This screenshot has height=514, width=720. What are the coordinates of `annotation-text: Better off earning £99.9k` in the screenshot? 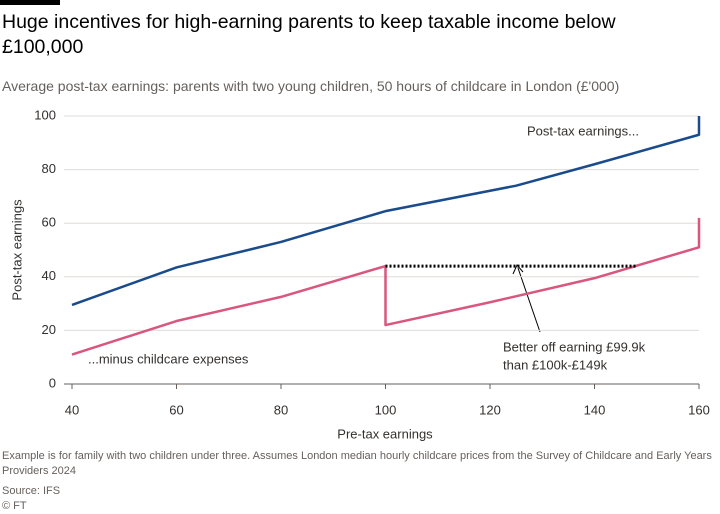 It's located at (574, 346).